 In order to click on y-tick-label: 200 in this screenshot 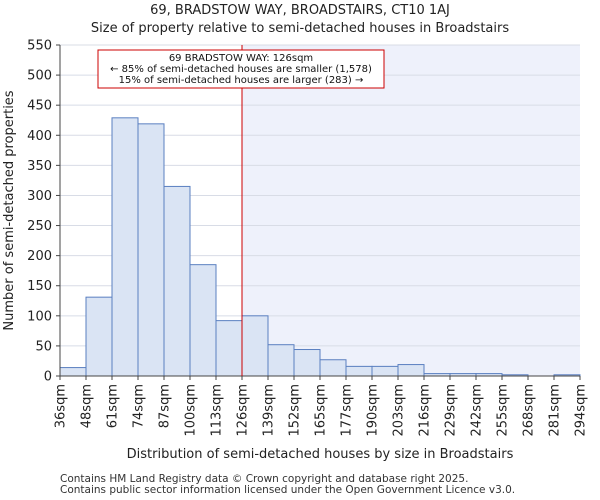, I will do `click(39, 256)`.